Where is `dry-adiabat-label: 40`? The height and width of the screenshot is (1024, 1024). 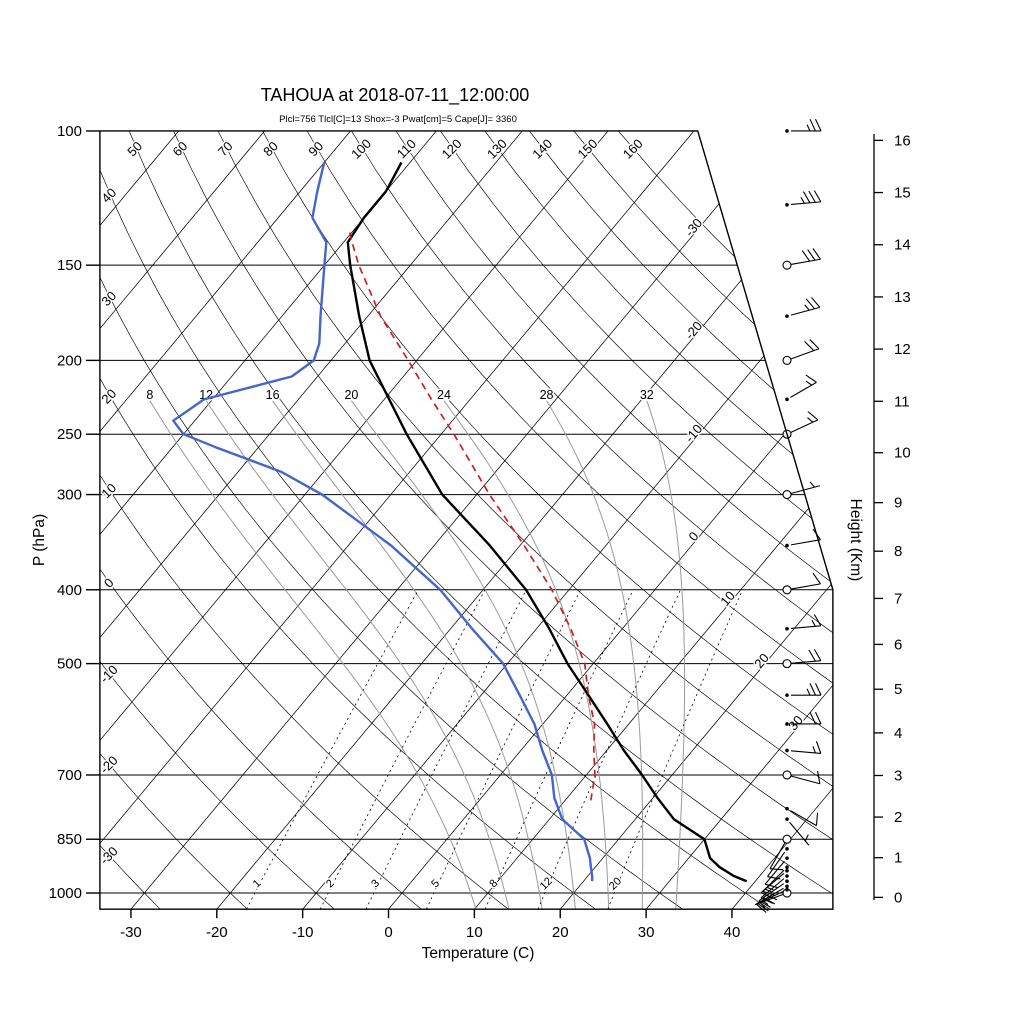 dry-adiabat-label: 40 is located at coordinates (108, 195).